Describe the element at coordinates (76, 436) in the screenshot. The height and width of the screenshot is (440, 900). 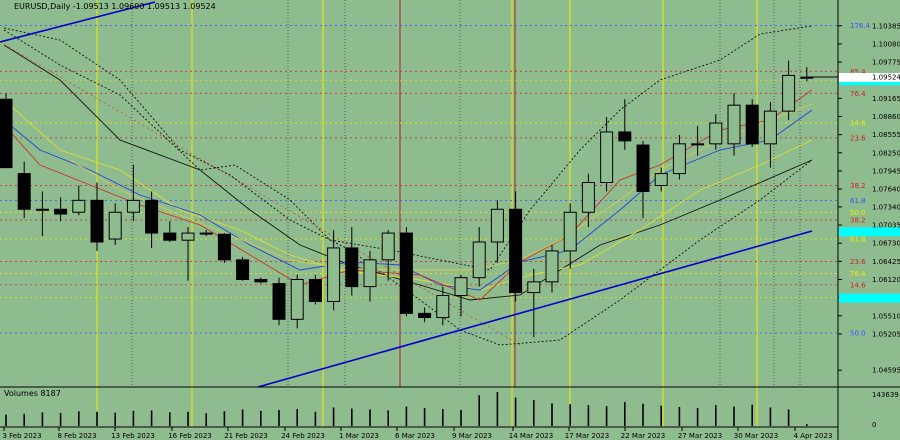
I see `time-tick-label: 8 Feb 2023` at that location.